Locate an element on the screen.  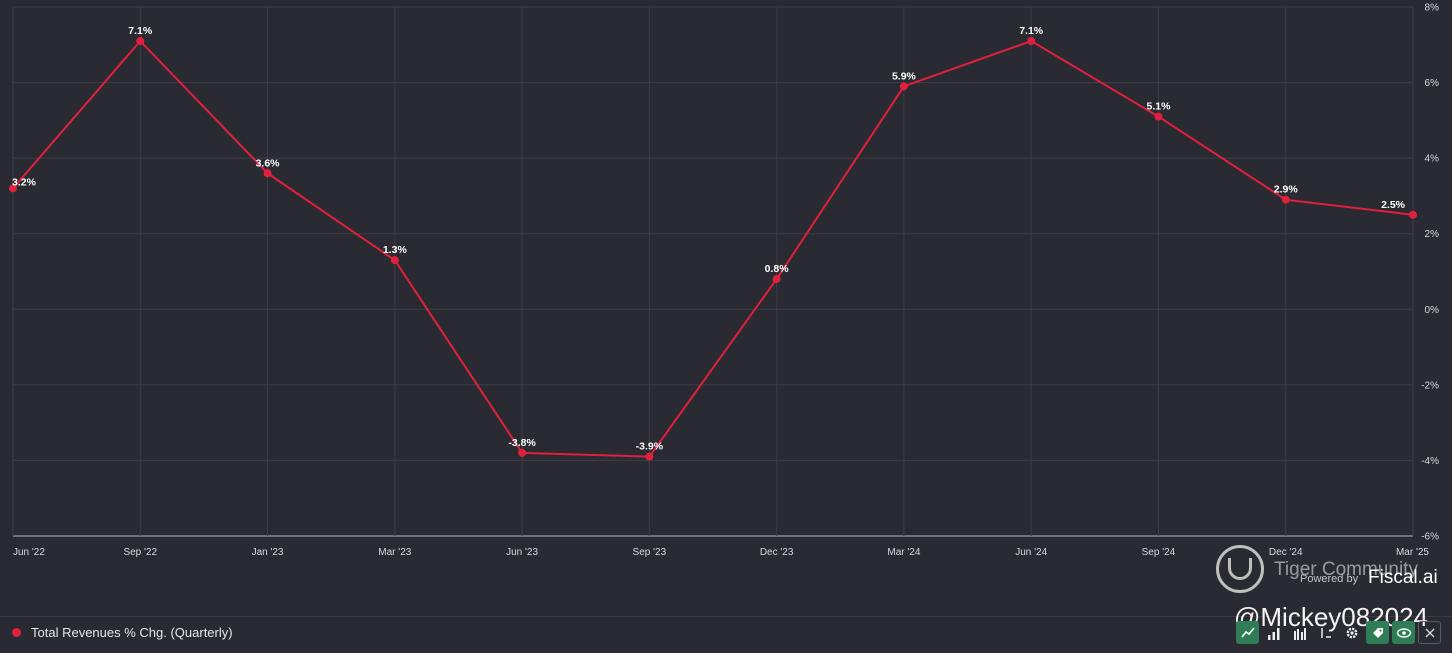
x-tick-label: Sep '24 is located at coordinates (1159, 552).